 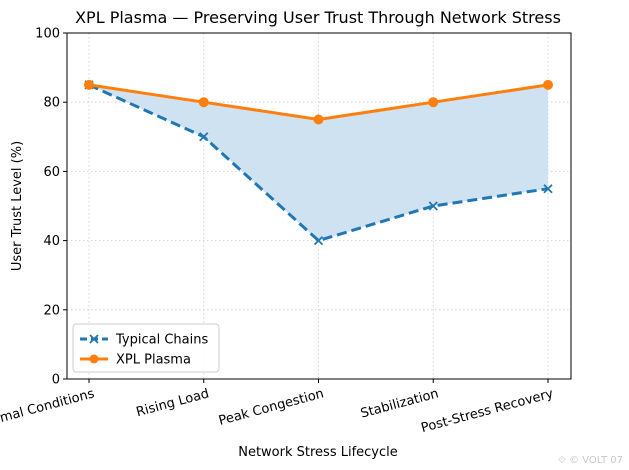 I want to click on watermark-text: © VOLT 07, so click(x=596, y=460).